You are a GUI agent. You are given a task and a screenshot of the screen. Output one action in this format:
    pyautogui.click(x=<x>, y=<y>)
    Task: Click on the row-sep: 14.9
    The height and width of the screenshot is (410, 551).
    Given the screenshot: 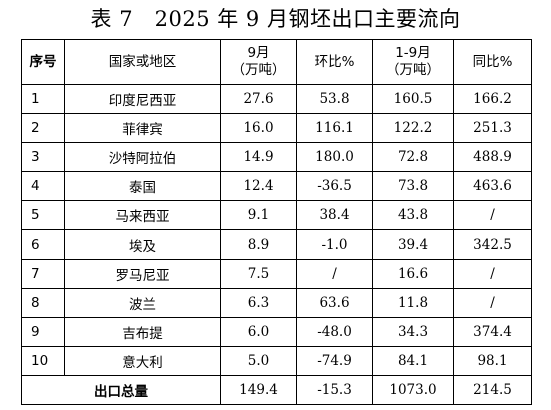 What is the action you would take?
    pyautogui.click(x=258, y=157)
    